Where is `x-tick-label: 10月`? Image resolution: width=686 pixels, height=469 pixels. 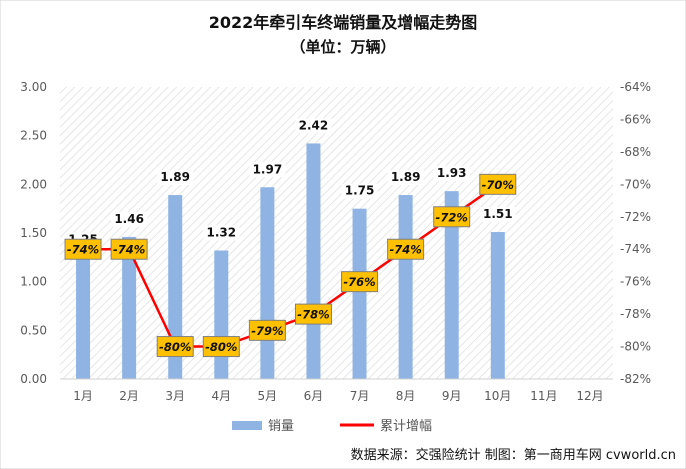 x-tick-label: 10月 is located at coordinates (497, 396).